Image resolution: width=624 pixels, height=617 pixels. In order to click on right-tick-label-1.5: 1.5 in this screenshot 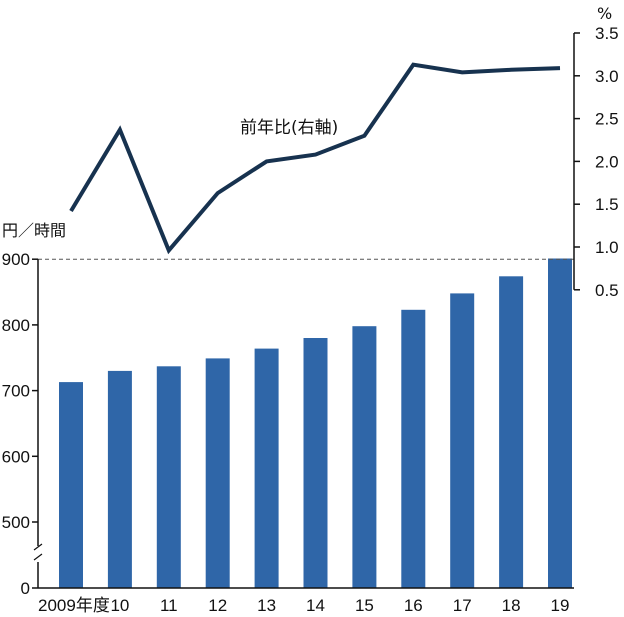, I will do `click(607, 204)`.